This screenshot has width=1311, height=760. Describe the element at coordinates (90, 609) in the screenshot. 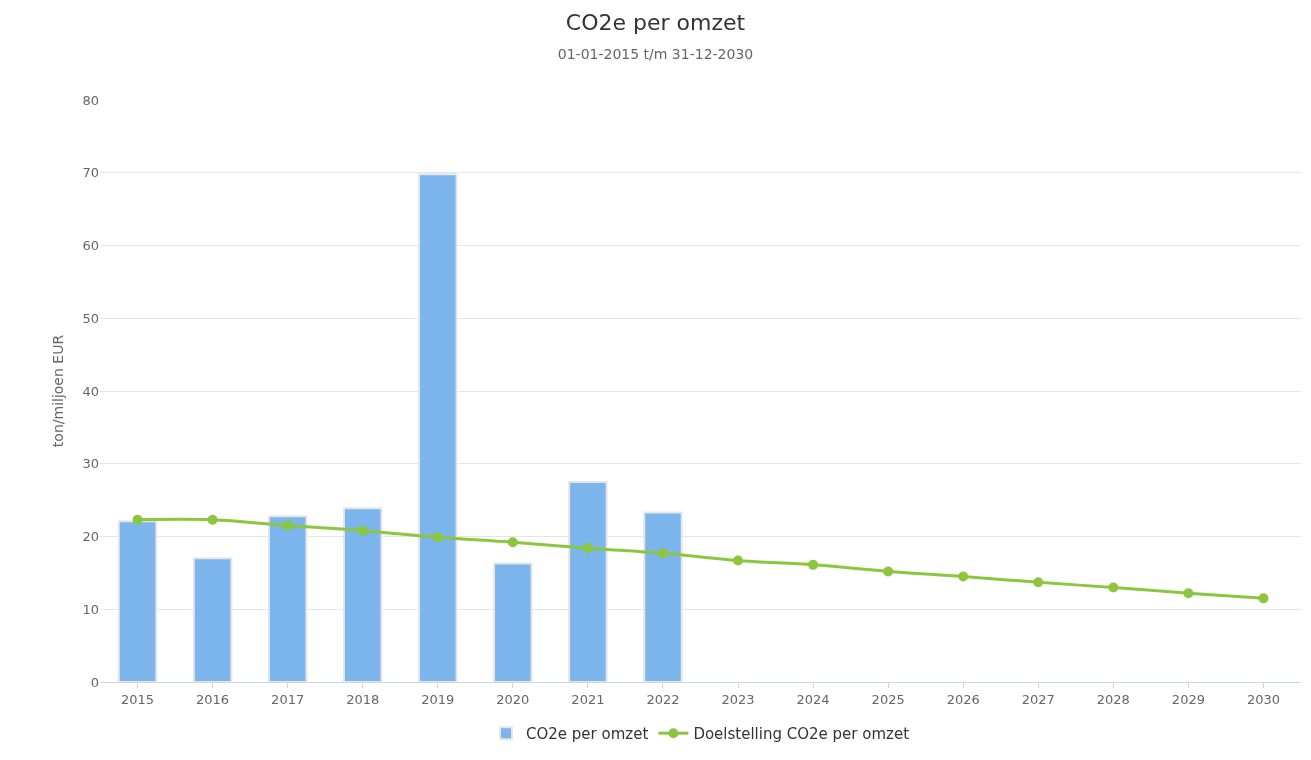

I see `y-tick-label: 10` at that location.